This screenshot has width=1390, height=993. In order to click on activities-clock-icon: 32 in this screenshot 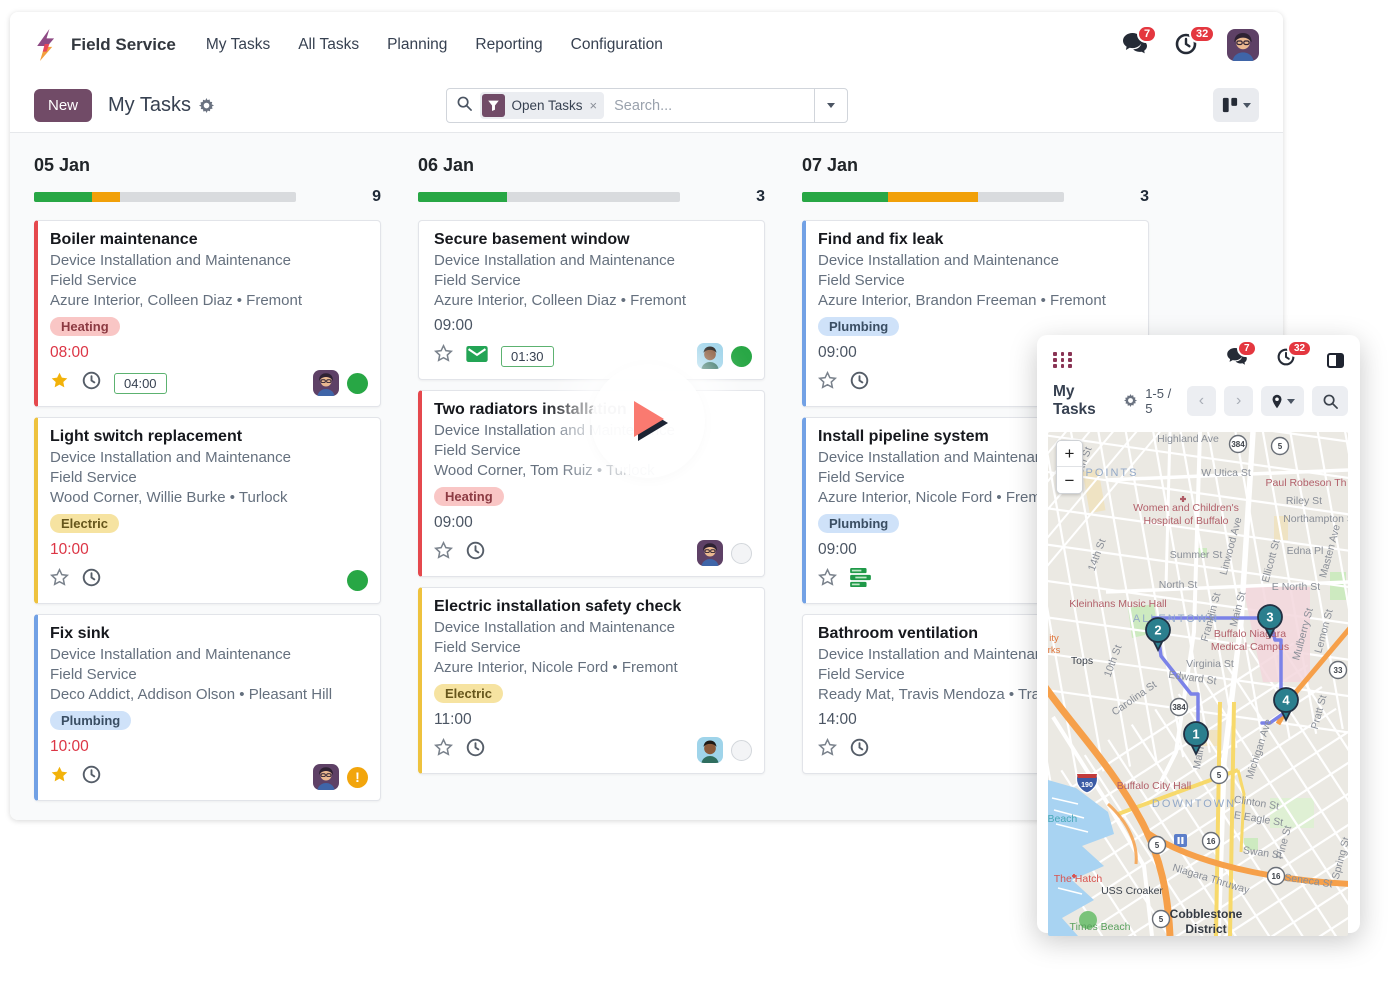, I will do `click(1195, 41)`.